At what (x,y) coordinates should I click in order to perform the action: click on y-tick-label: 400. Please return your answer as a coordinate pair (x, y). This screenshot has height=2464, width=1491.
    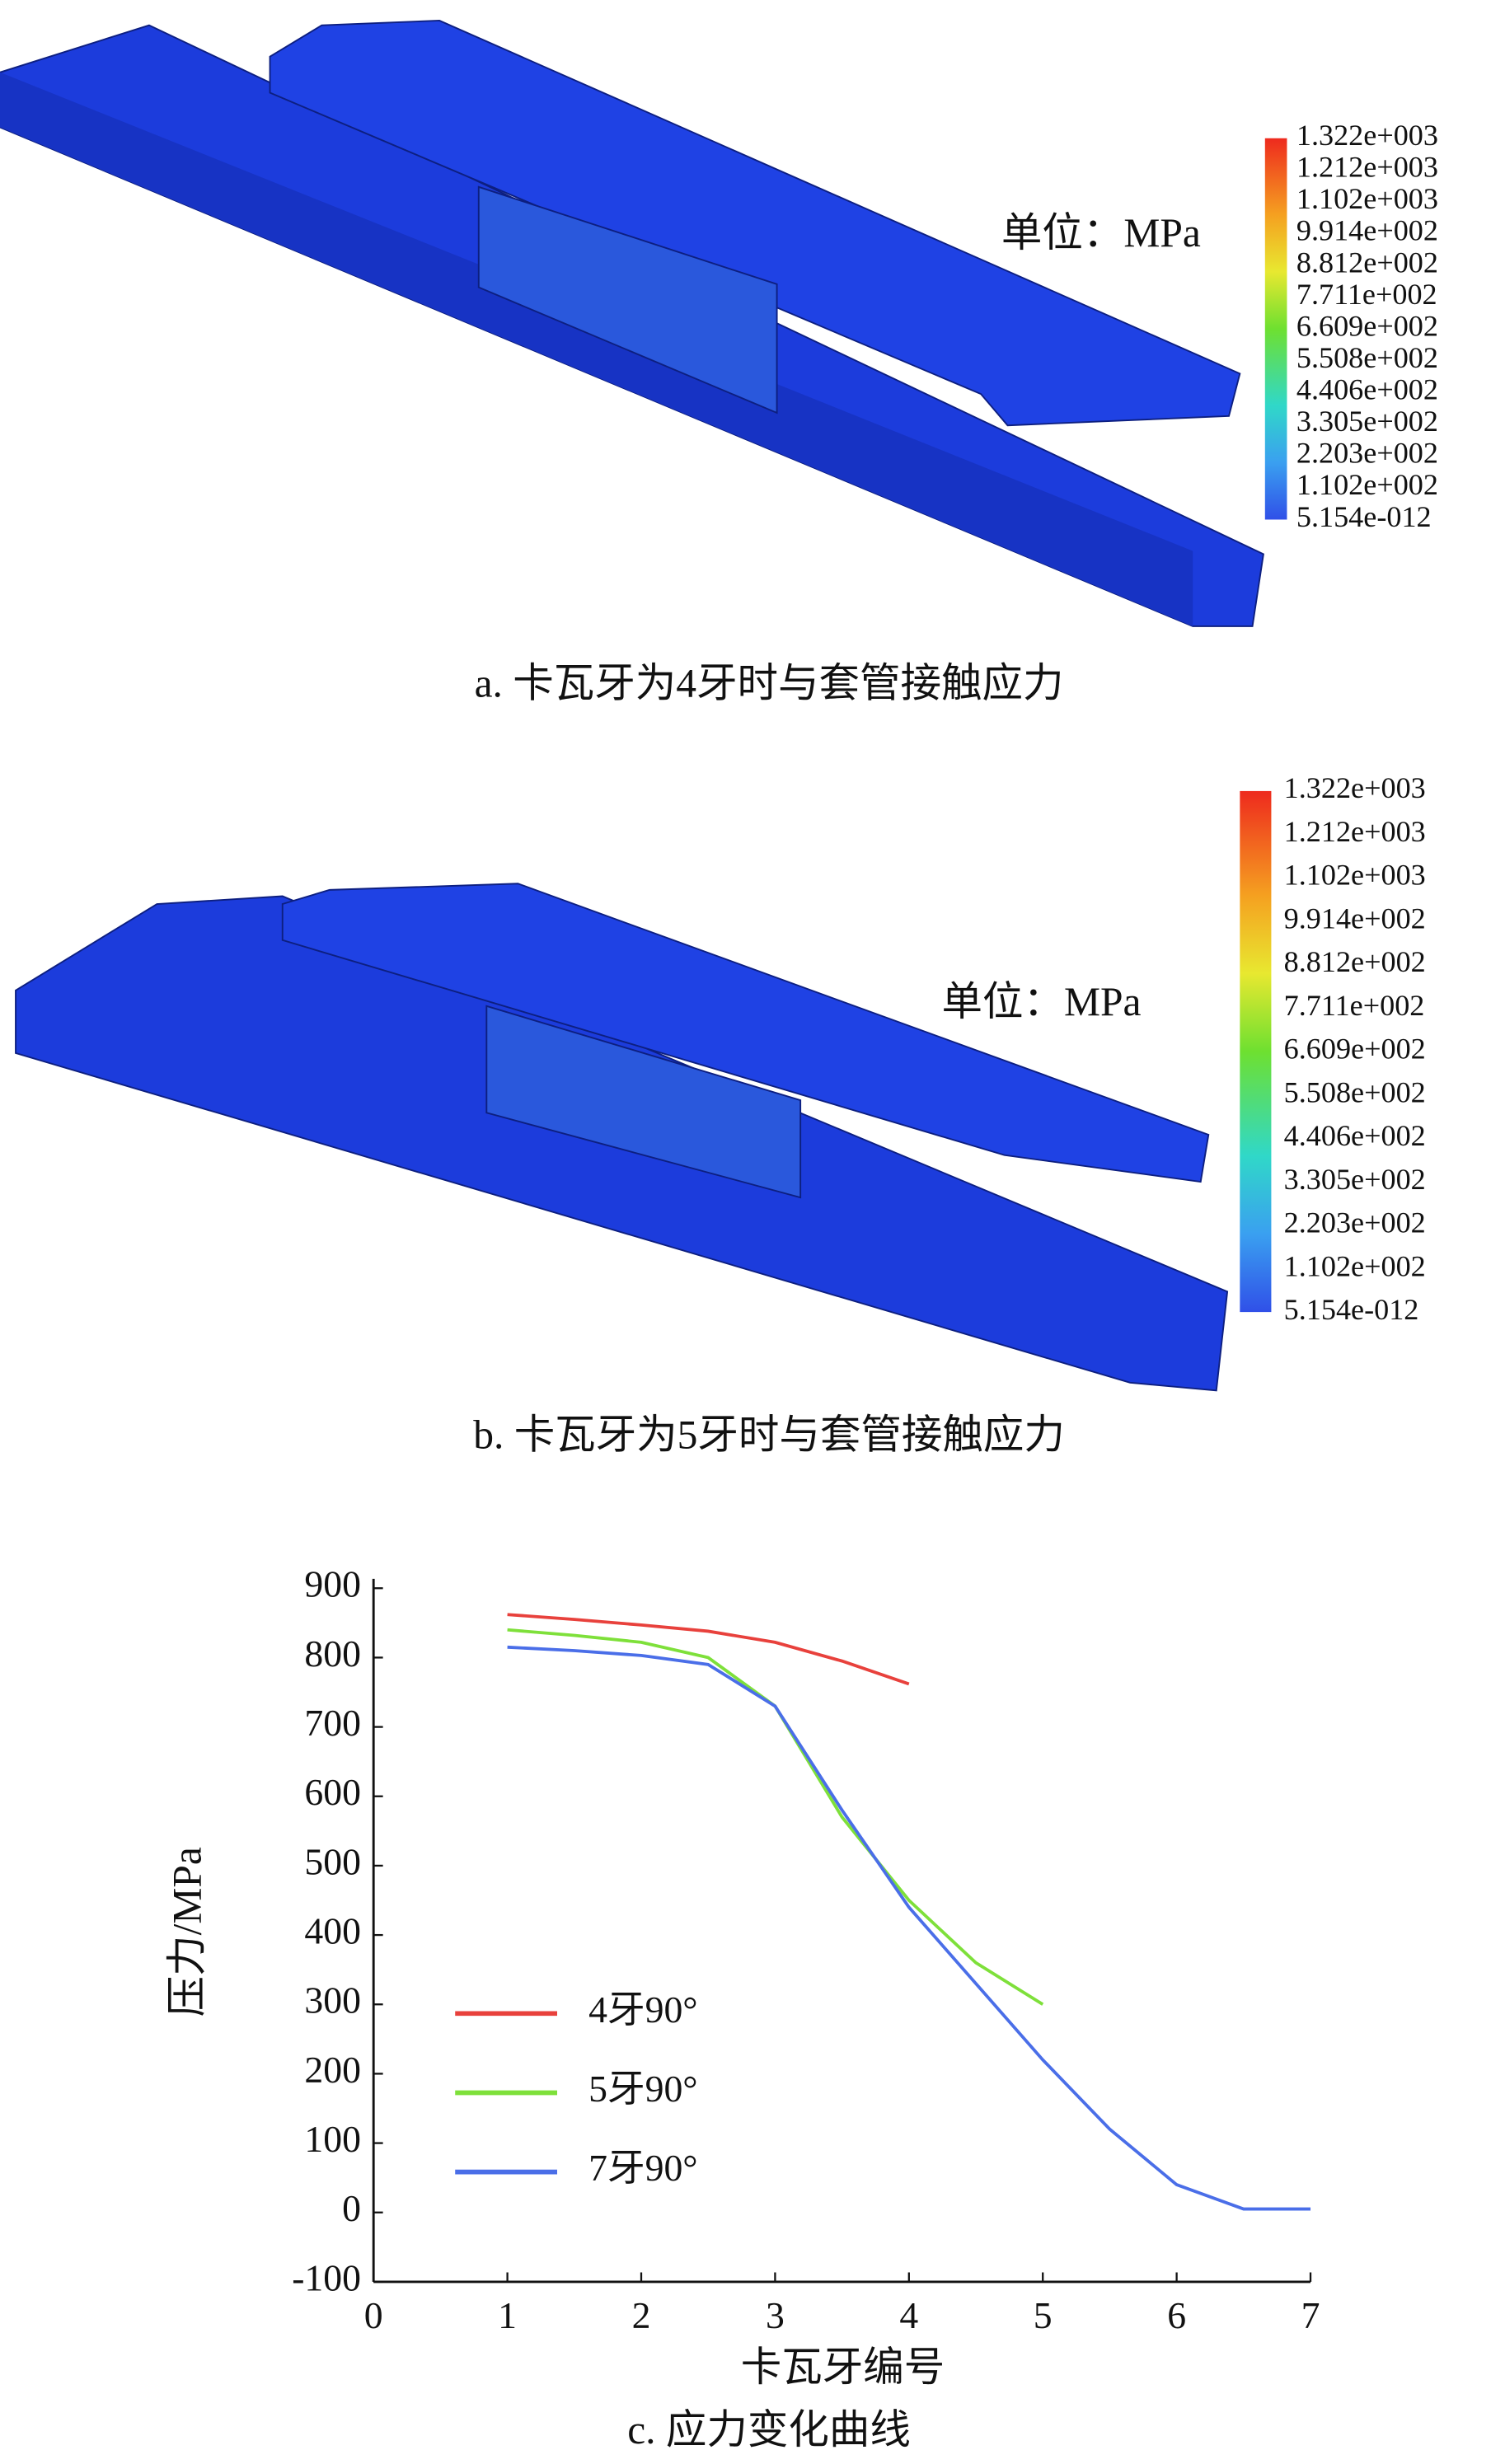
    Looking at the image, I should click on (332, 1931).